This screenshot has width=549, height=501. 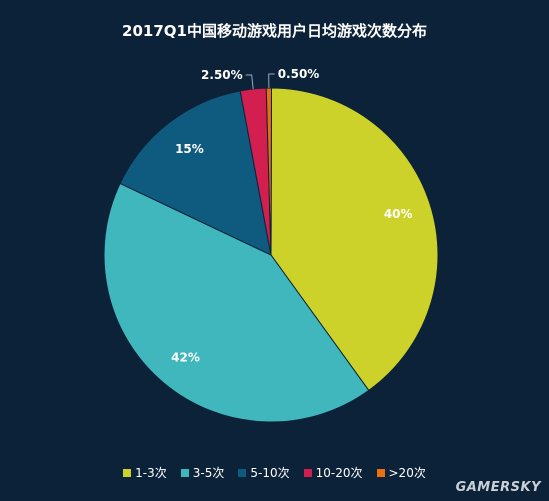 What do you see at coordinates (208, 473) in the screenshot?
I see `legend-label-2: 3-5次` at bounding box center [208, 473].